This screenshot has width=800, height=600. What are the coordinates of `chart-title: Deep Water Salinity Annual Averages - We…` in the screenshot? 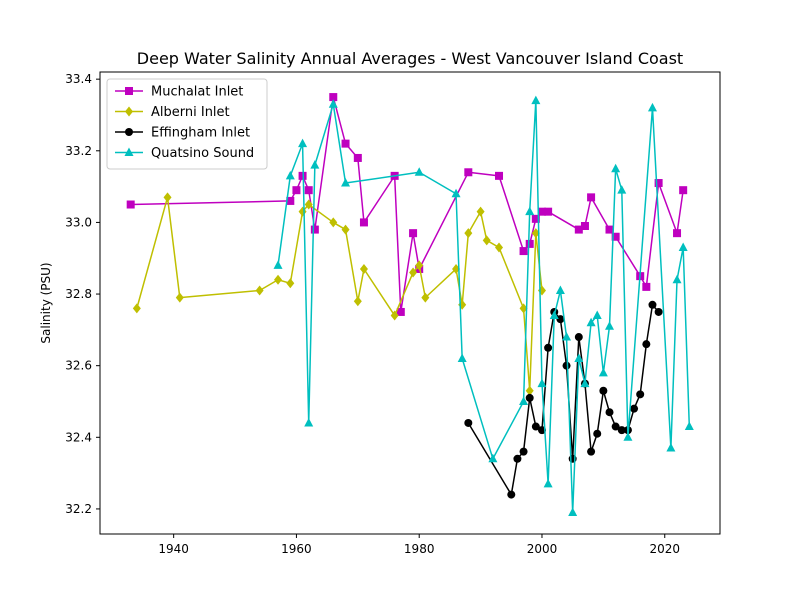 It's located at (410, 58).